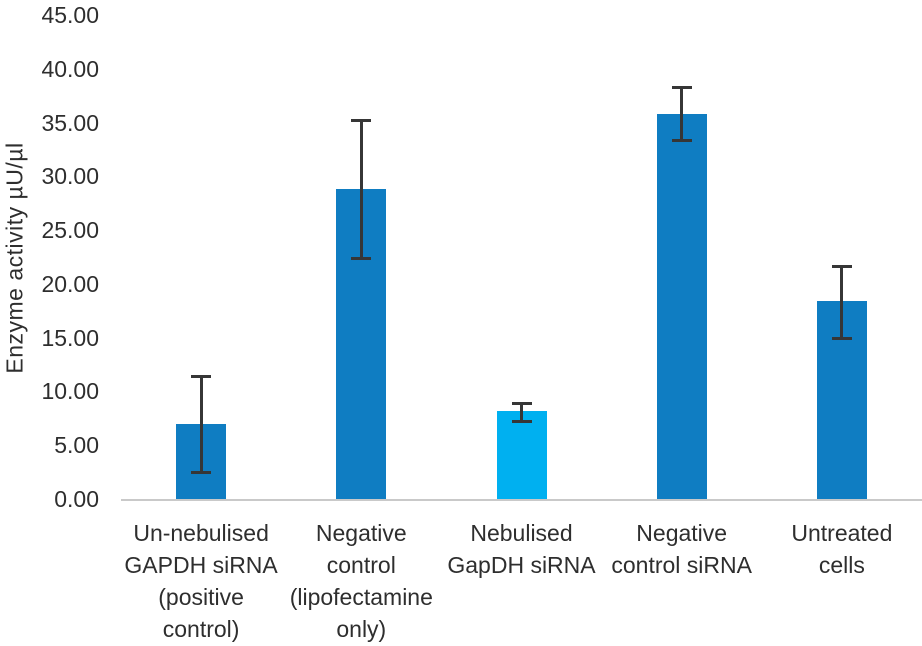 This screenshot has width=922, height=646. Describe the element at coordinates (522, 549) in the screenshot. I see `x-category-label: Nebulised GapDH siRNA` at that location.